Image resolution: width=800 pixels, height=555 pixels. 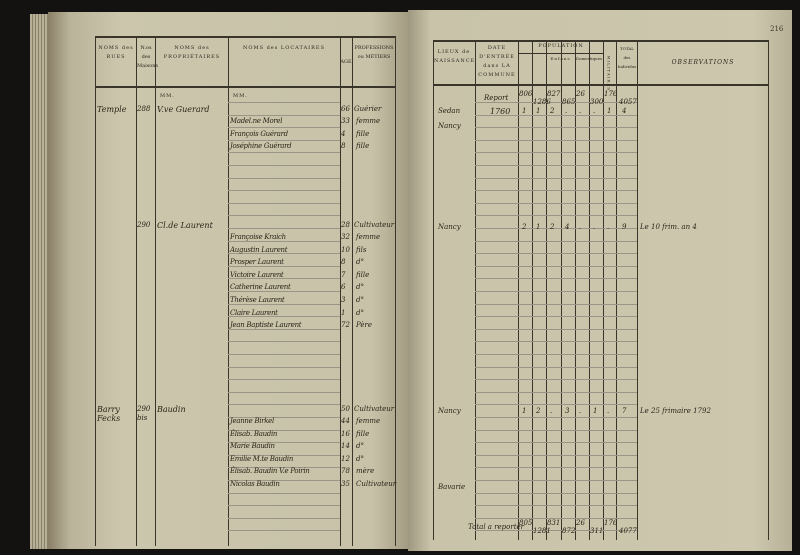 I want to click on observation: Le 25 frimaire 1792, so click(x=675, y=411).